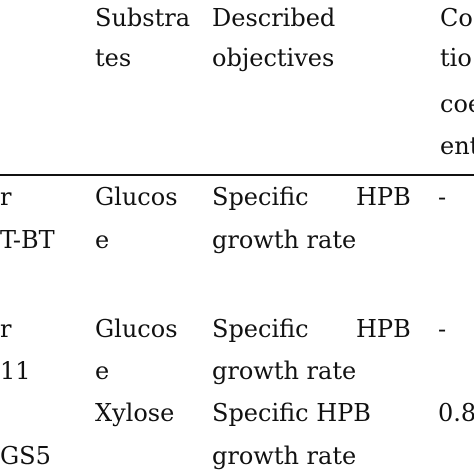 The width and height of the screenshot is (474, 474). What do you see at coordinates (237, 175) in the screenshot?
I see `header-rule` at bounding box center [237, 175].